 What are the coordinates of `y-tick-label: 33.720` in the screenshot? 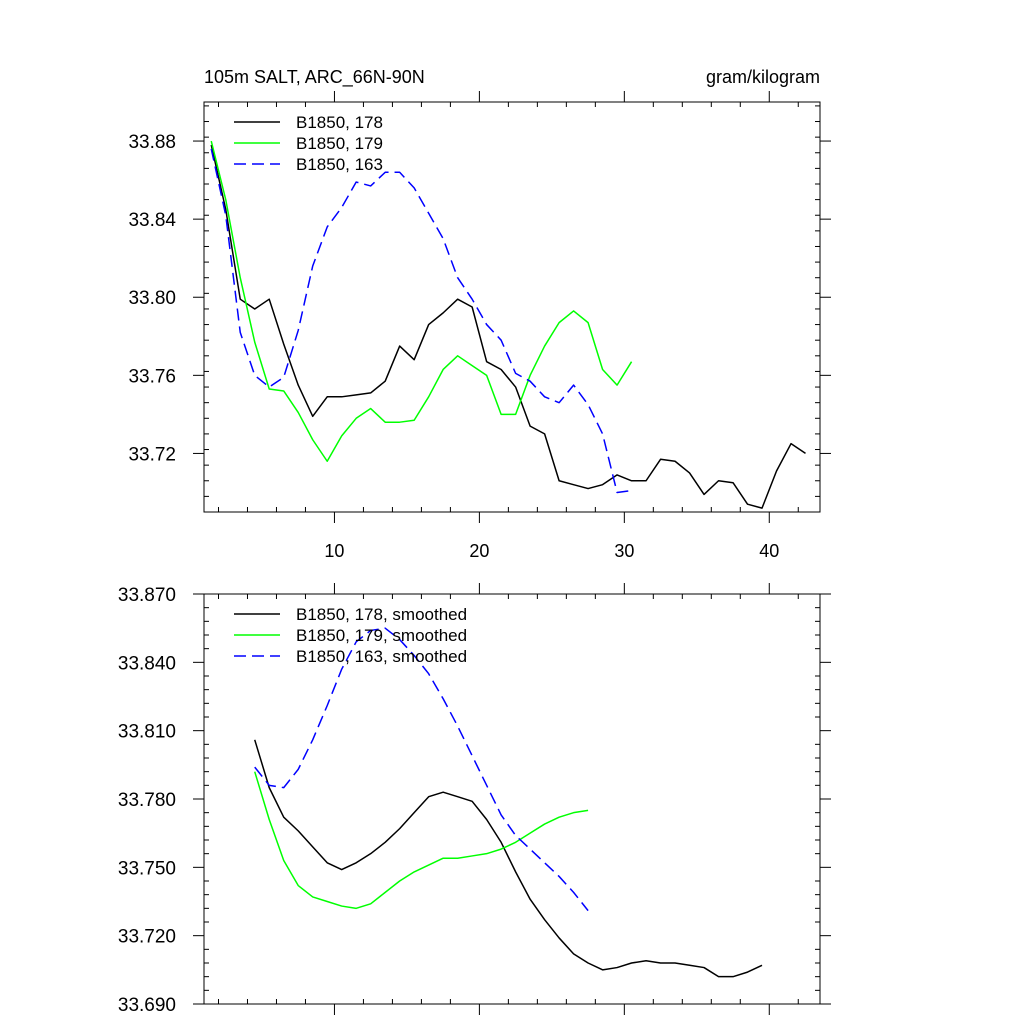 It's located at (147, 937).